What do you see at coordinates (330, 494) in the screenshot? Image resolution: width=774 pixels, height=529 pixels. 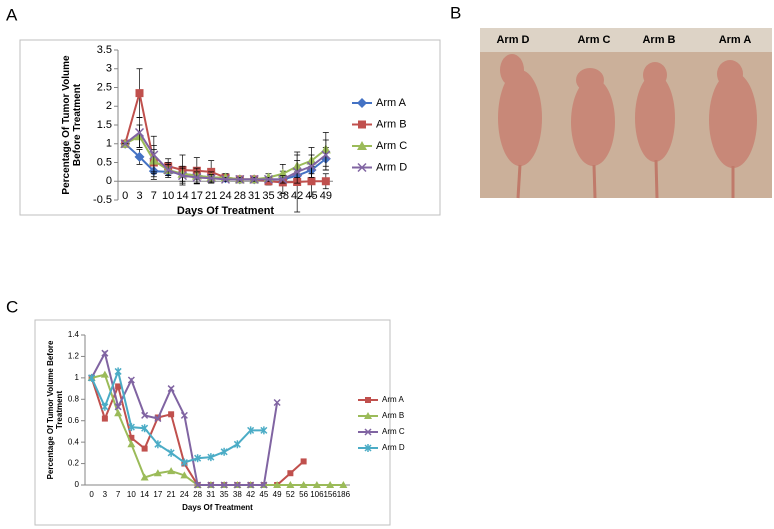 I see `x-tick-label: 156` at bounding box center [330, 494].